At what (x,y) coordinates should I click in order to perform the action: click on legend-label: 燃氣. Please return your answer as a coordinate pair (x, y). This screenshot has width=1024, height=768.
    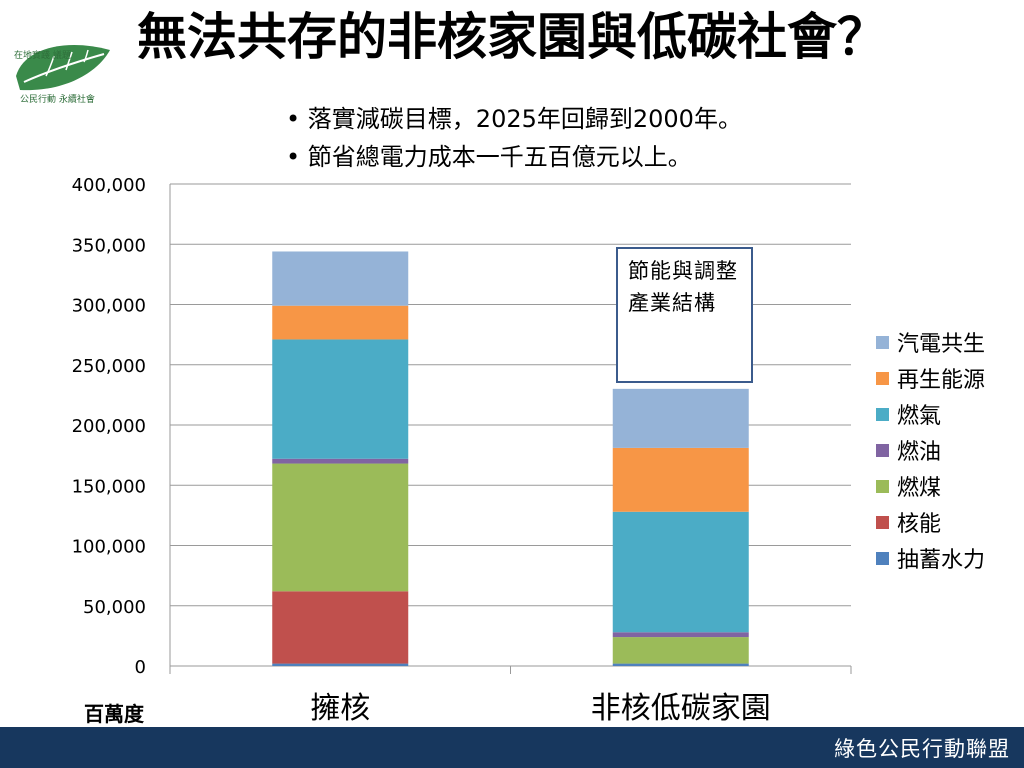
    Looking at the image, I should click on (919, 416).